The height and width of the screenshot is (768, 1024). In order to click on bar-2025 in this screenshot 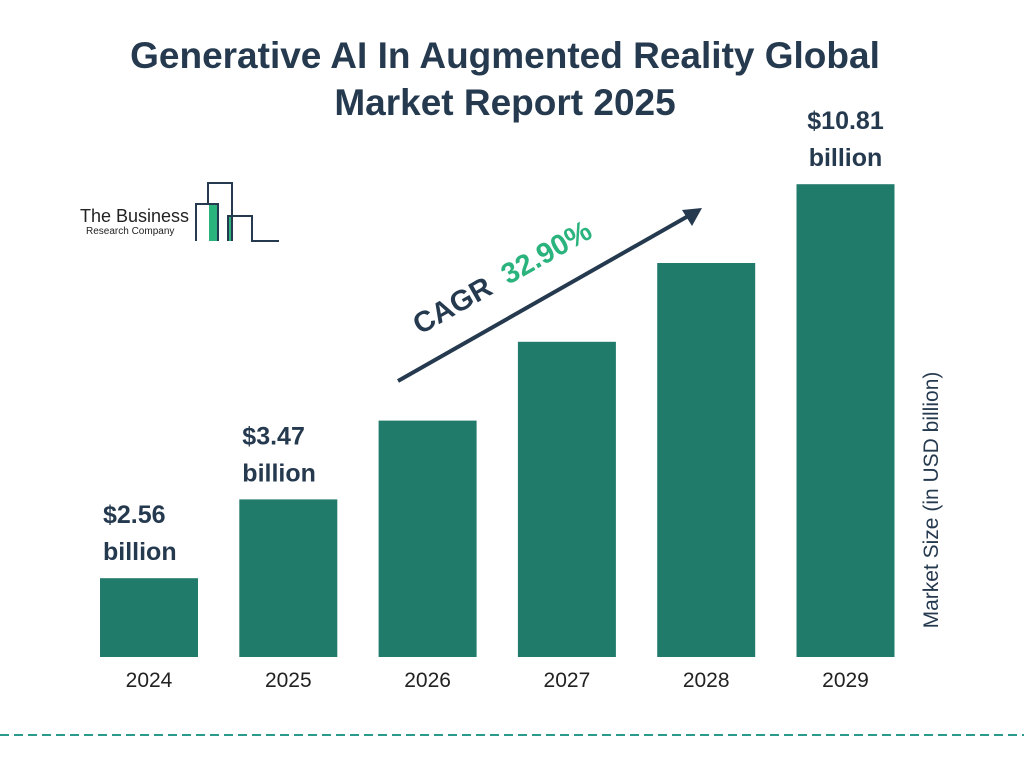, I will do `click(288, 578)`.